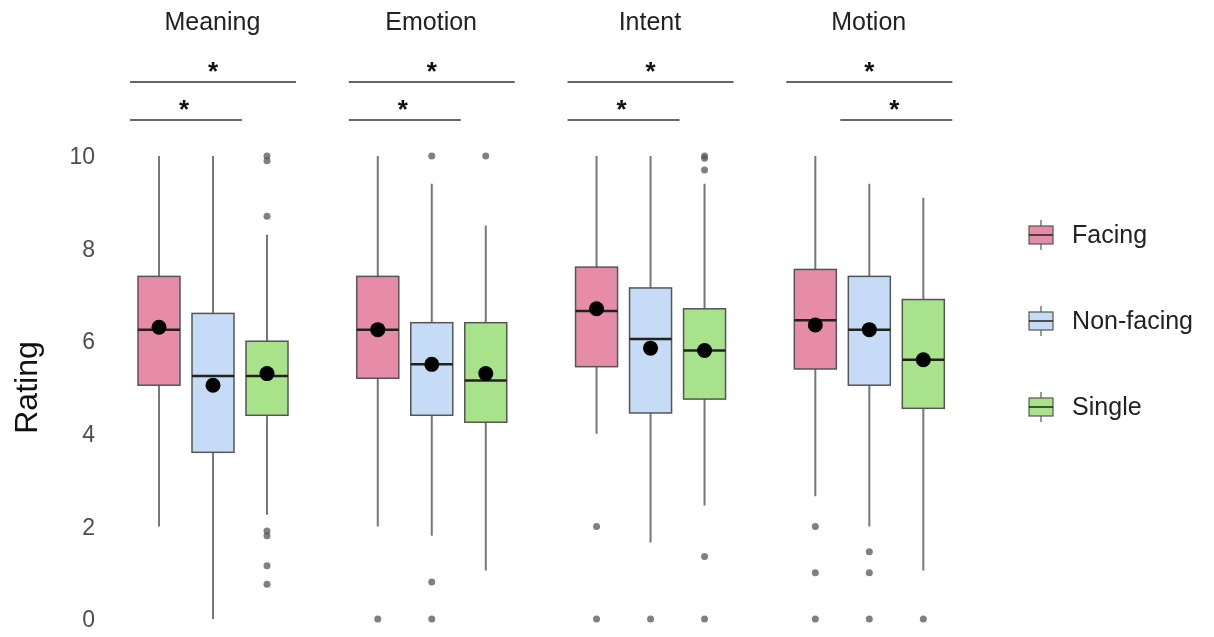  I want to click on y-axis-title: Rating, so click(26, 387).